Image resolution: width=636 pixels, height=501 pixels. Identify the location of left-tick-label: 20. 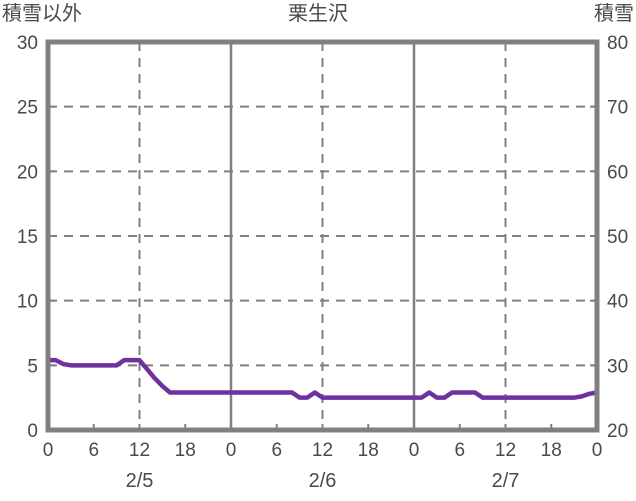
(27, 172).